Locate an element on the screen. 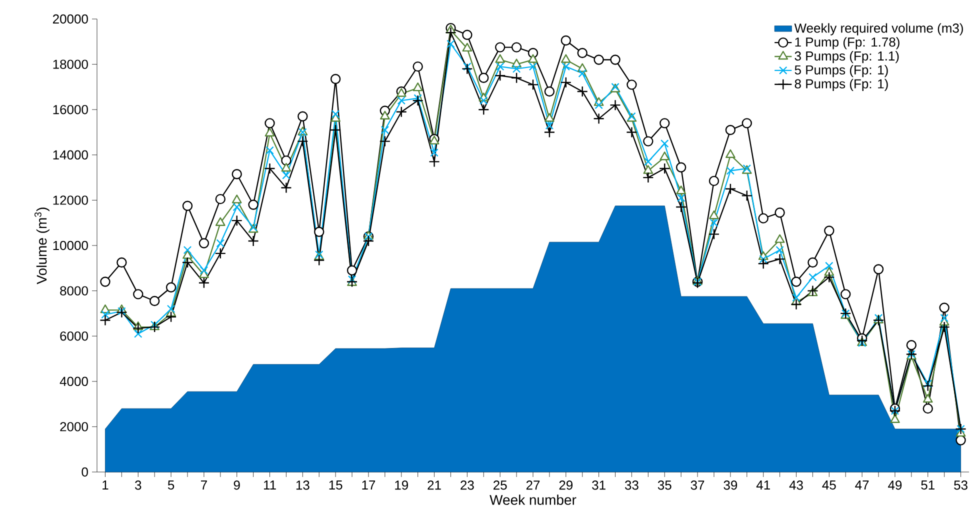 This screenshot has width=979, height=531. y-tick-label: 18000 is located at coordinates (70, 64).